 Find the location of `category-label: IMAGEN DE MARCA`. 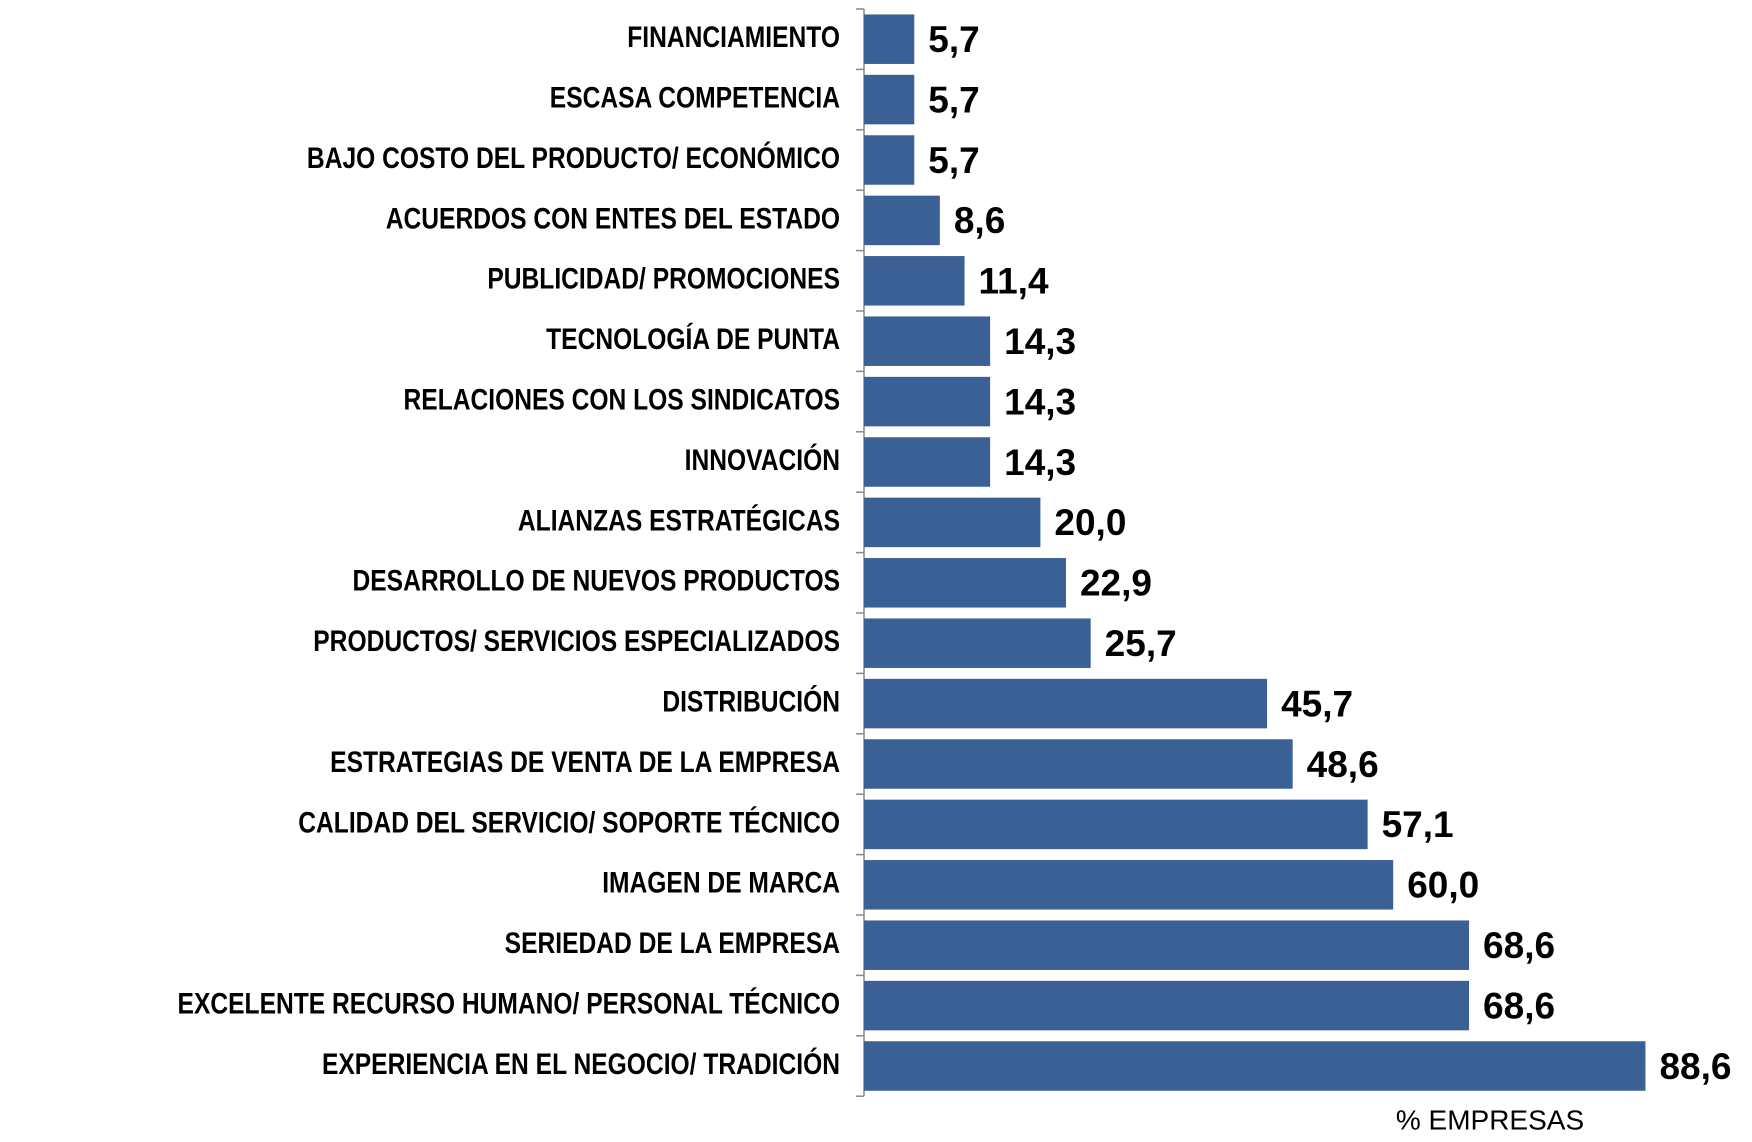

category-label: IMAGEN DE MARCA is located at coordinates (721, 883).